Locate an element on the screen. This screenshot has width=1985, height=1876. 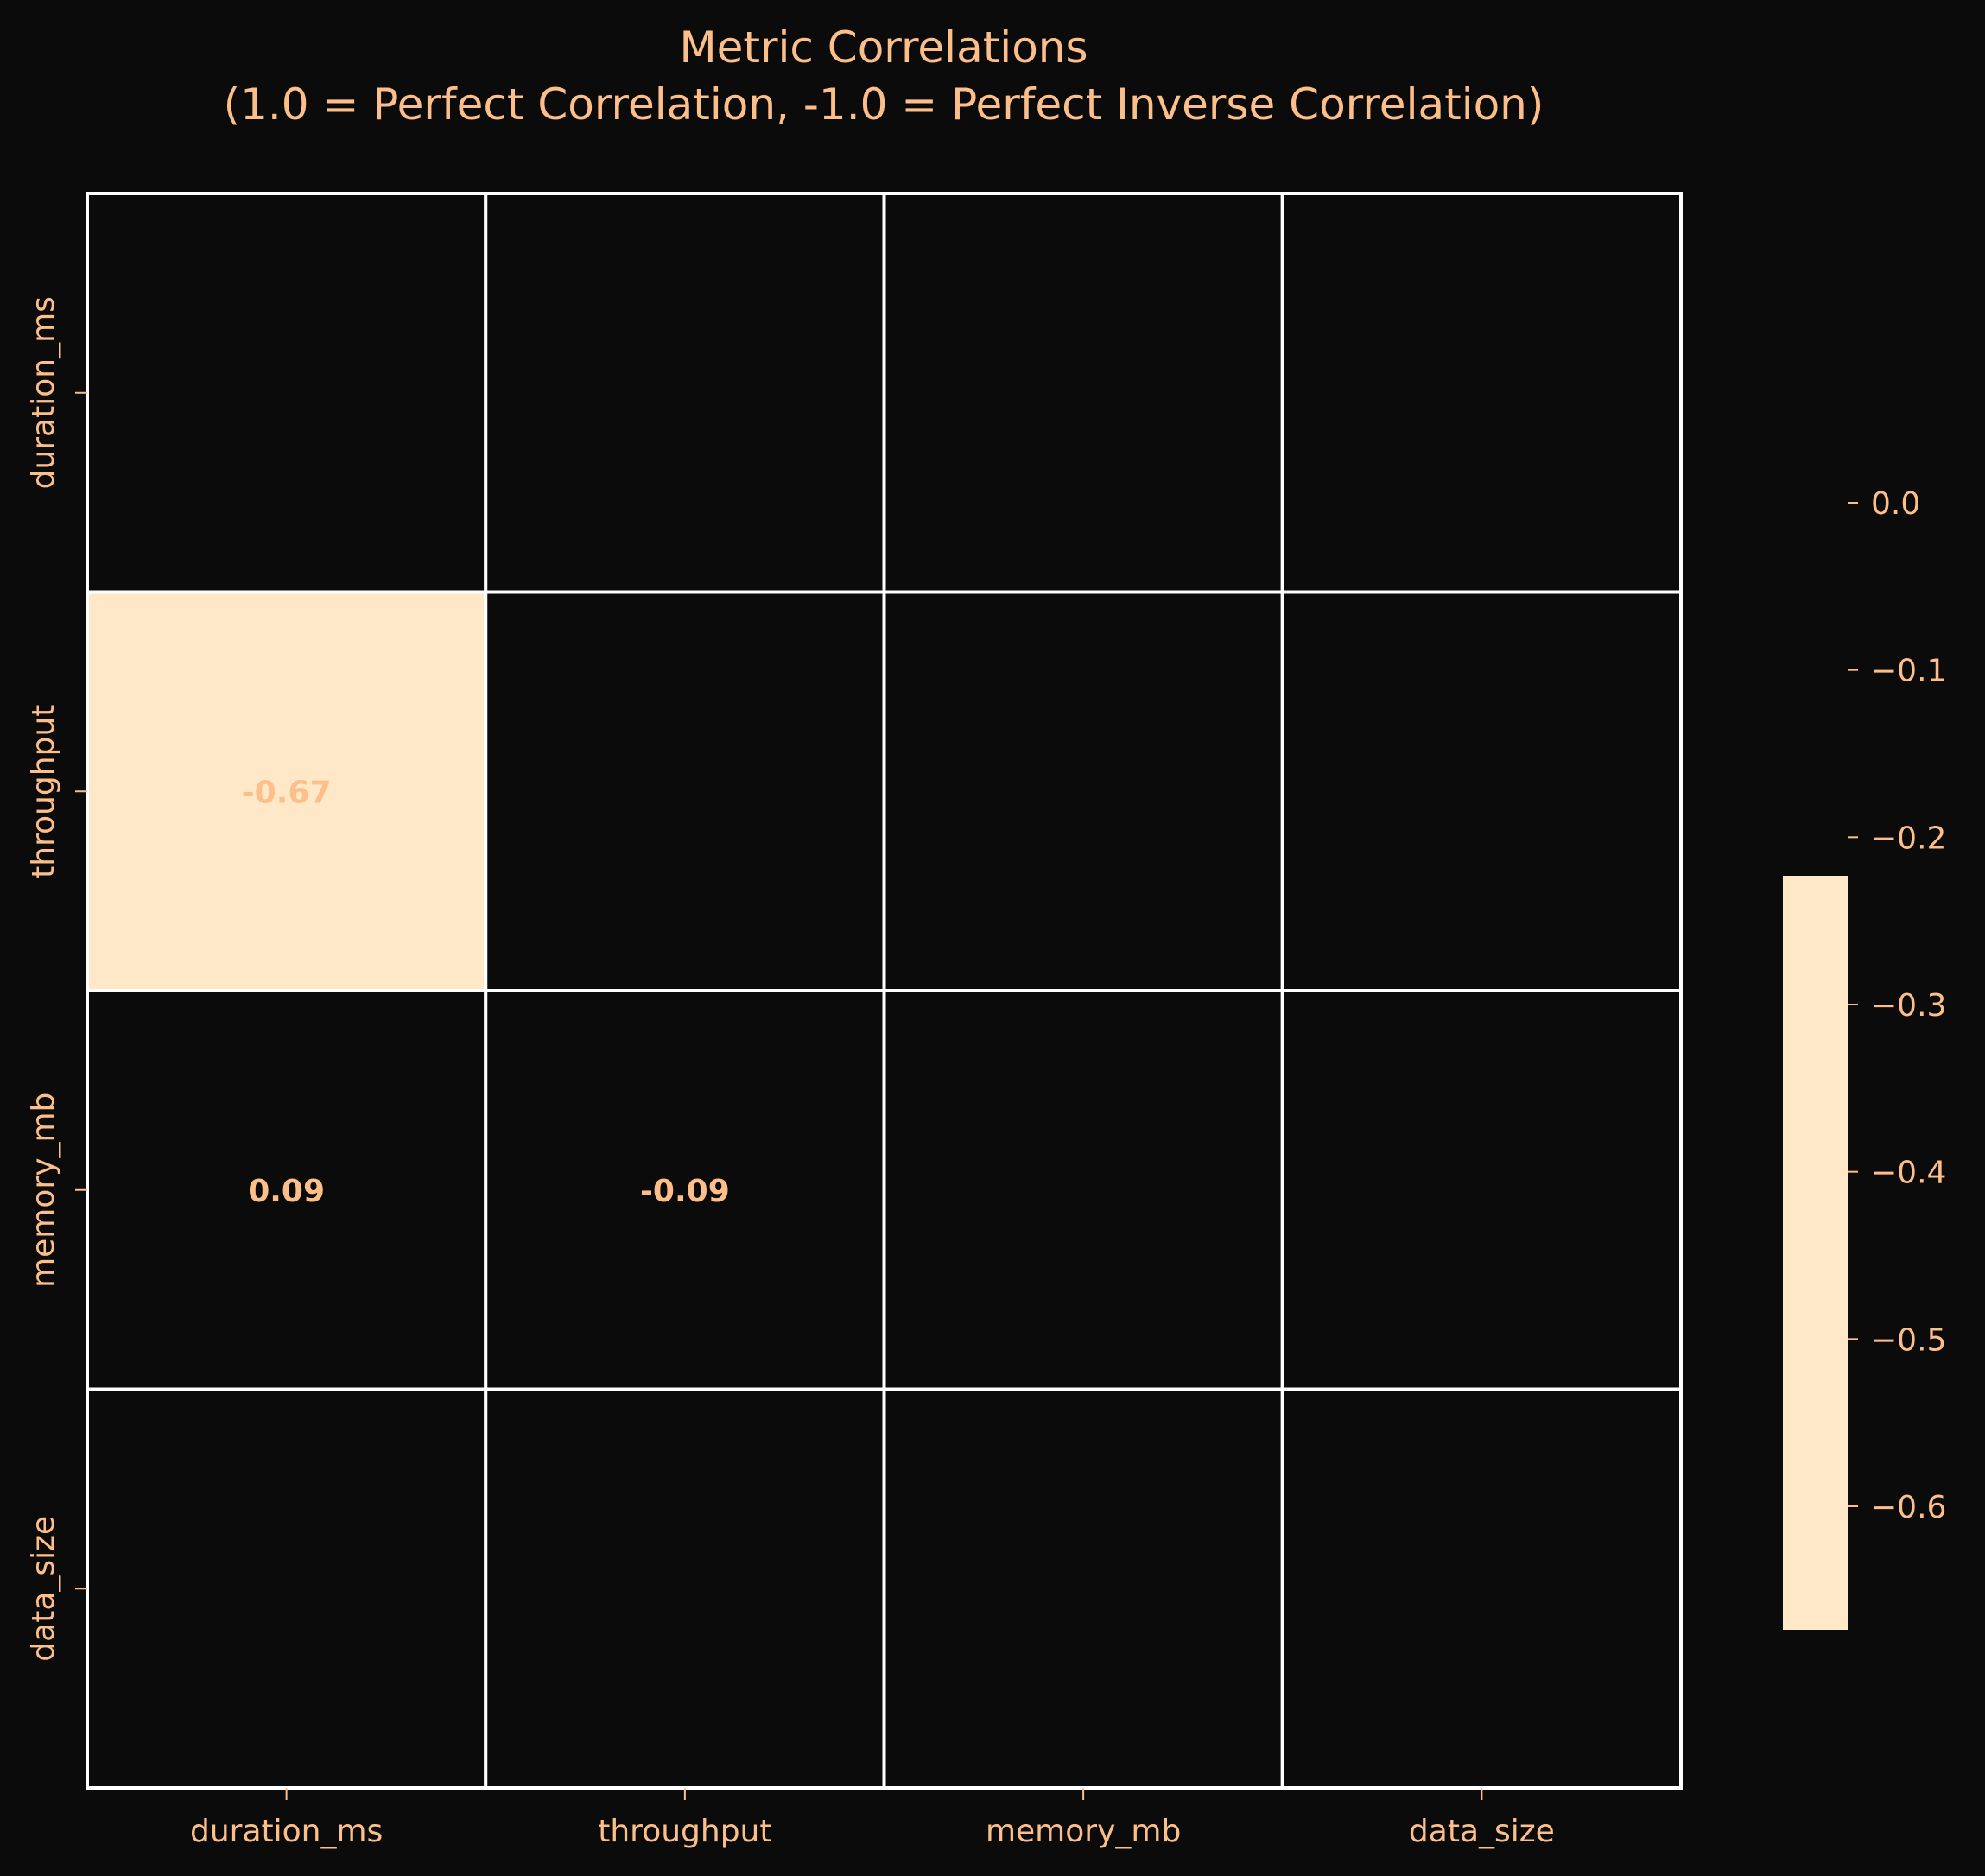
x-tick-label: memory_mb is located at coordinates (1083, 1832).